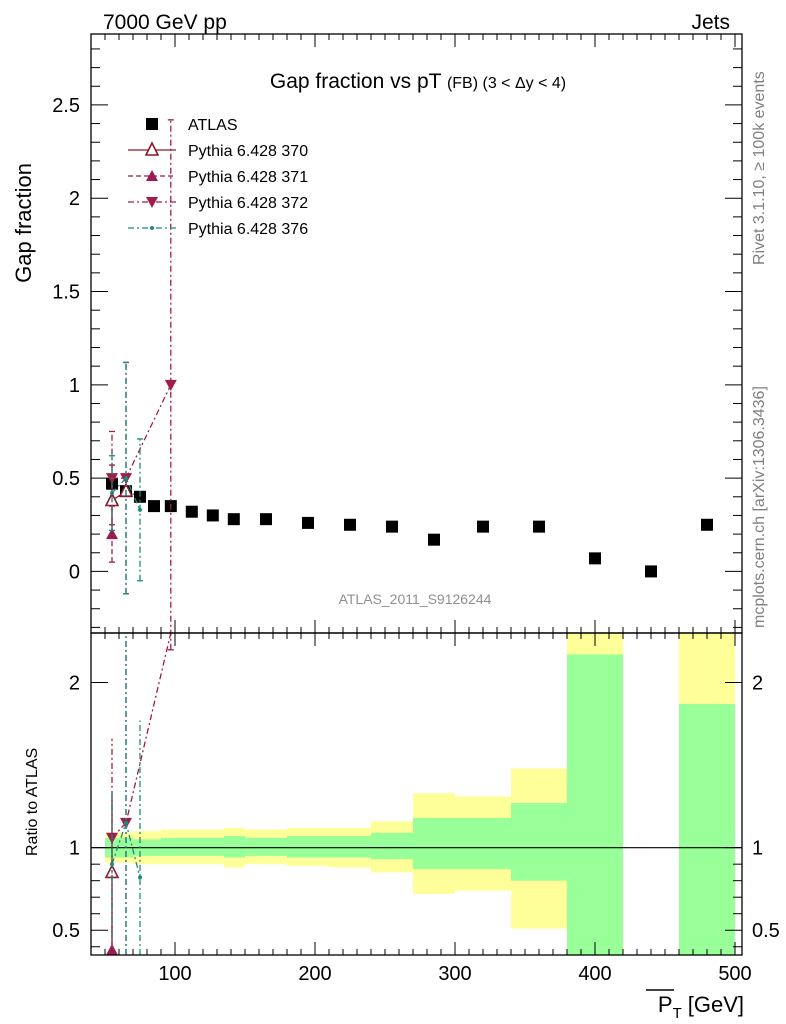  Describe the element at coordinates (734, 974) in the screenshot. I see `xtick-label: 500` at that location.